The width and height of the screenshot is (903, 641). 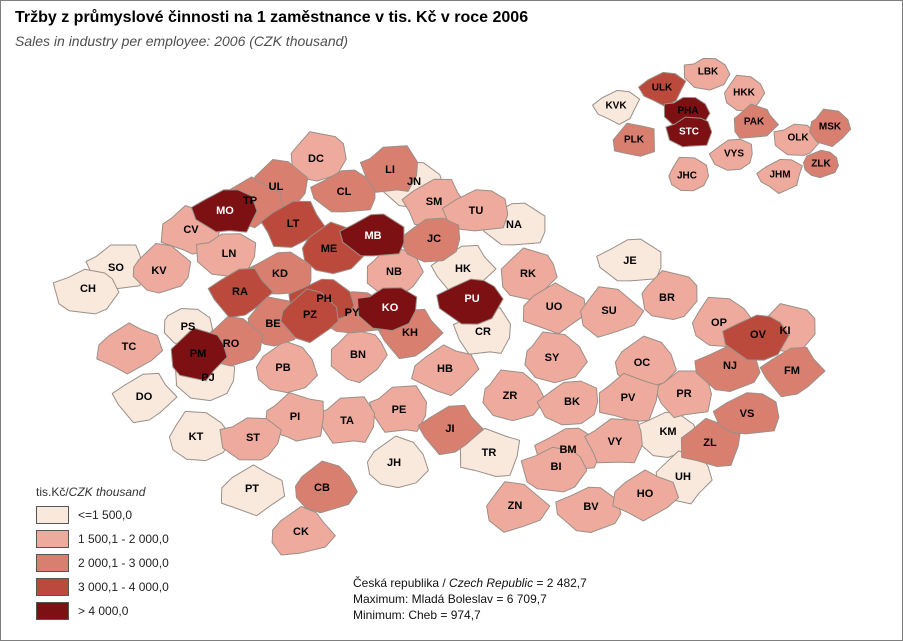 I want to click on district-label-BK: BK, so click(x=572, y=402).